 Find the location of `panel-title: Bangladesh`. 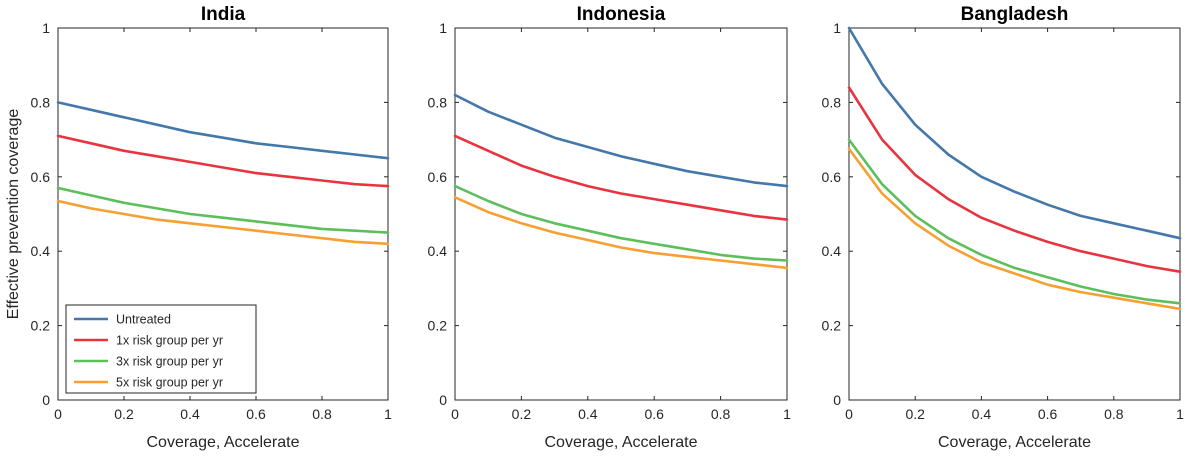

panel-title: Bangladesh is located at coordinates (1015, 14).